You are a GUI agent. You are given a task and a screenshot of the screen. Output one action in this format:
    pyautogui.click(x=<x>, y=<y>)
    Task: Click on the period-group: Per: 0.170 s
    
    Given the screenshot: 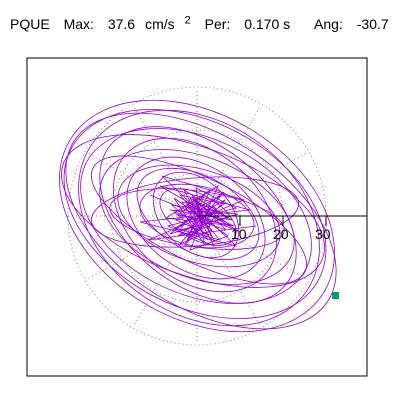 What is the action you would take?
    pyautogui.click(x=254, y=24)
    